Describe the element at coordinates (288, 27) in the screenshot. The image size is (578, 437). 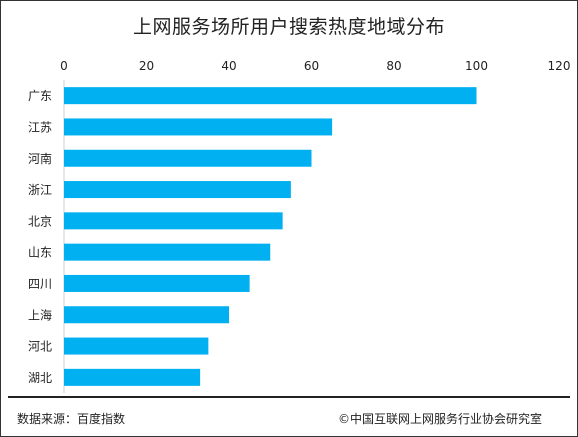
I see `chart-title: 上网服务场所用户搜索热度地域分布` at that location.